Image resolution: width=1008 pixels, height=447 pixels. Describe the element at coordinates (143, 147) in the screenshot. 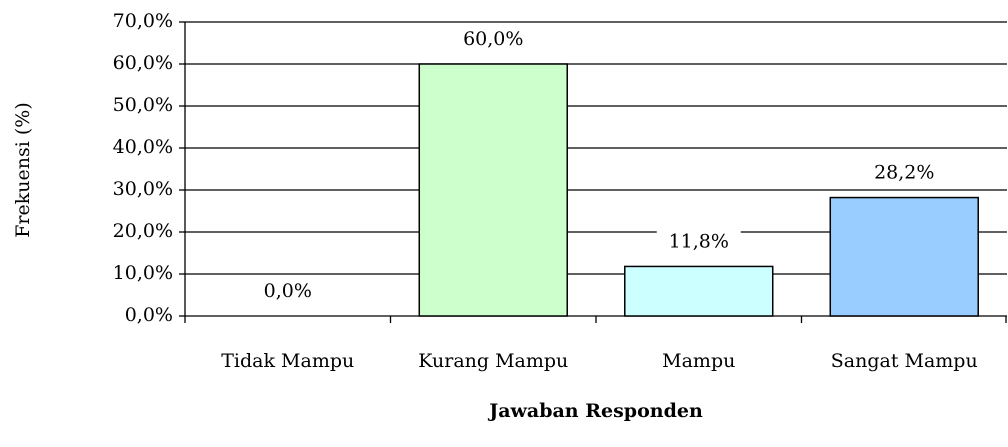

I see `y-tick-label: 40,0%` at that location.